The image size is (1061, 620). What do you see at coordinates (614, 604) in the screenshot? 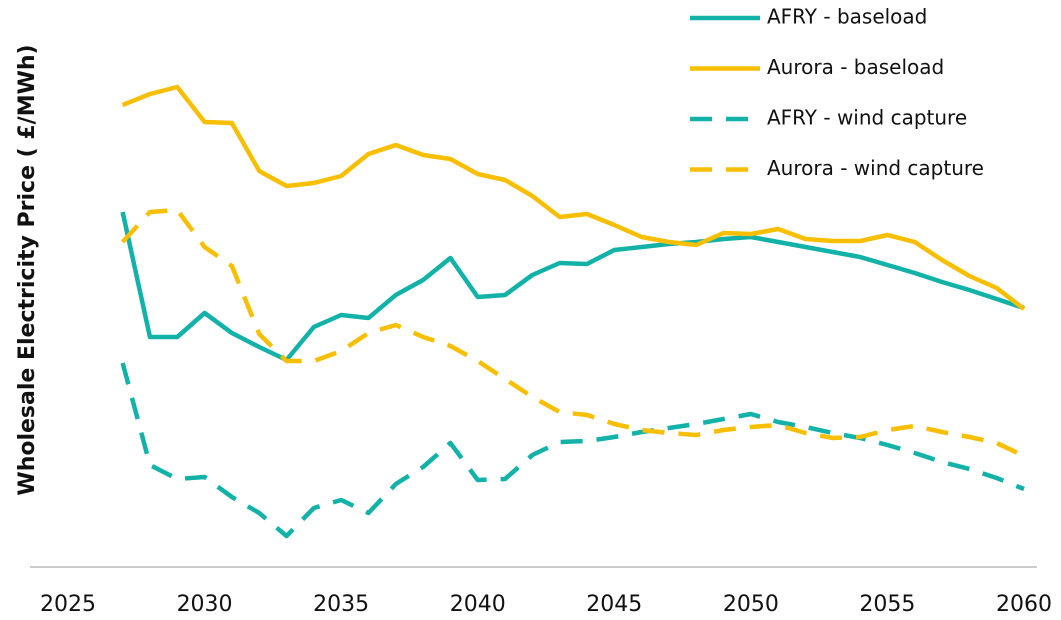
I see `x-tick-label: 2045` at bounding box center [614, 604].